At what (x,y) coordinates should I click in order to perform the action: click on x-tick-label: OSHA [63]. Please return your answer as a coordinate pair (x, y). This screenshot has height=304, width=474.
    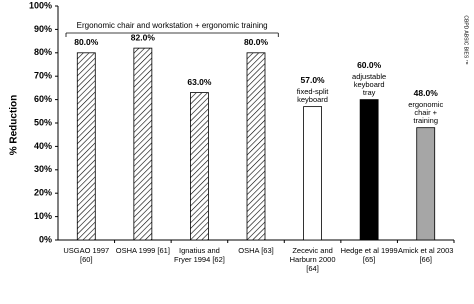
    Looking at the image, I should click on (256, 250).